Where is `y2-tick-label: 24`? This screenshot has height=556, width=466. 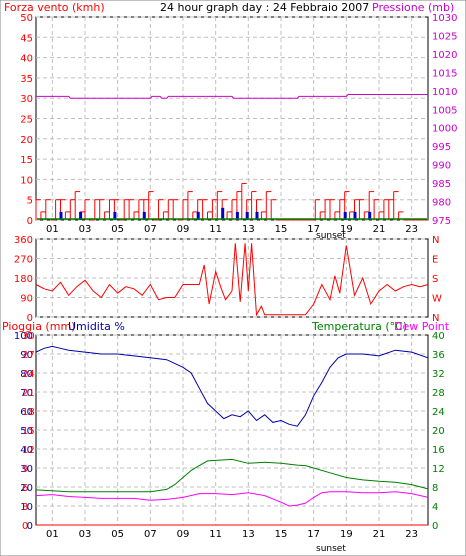
y2-tick-label: 24 is located at coordinates (438, 412).